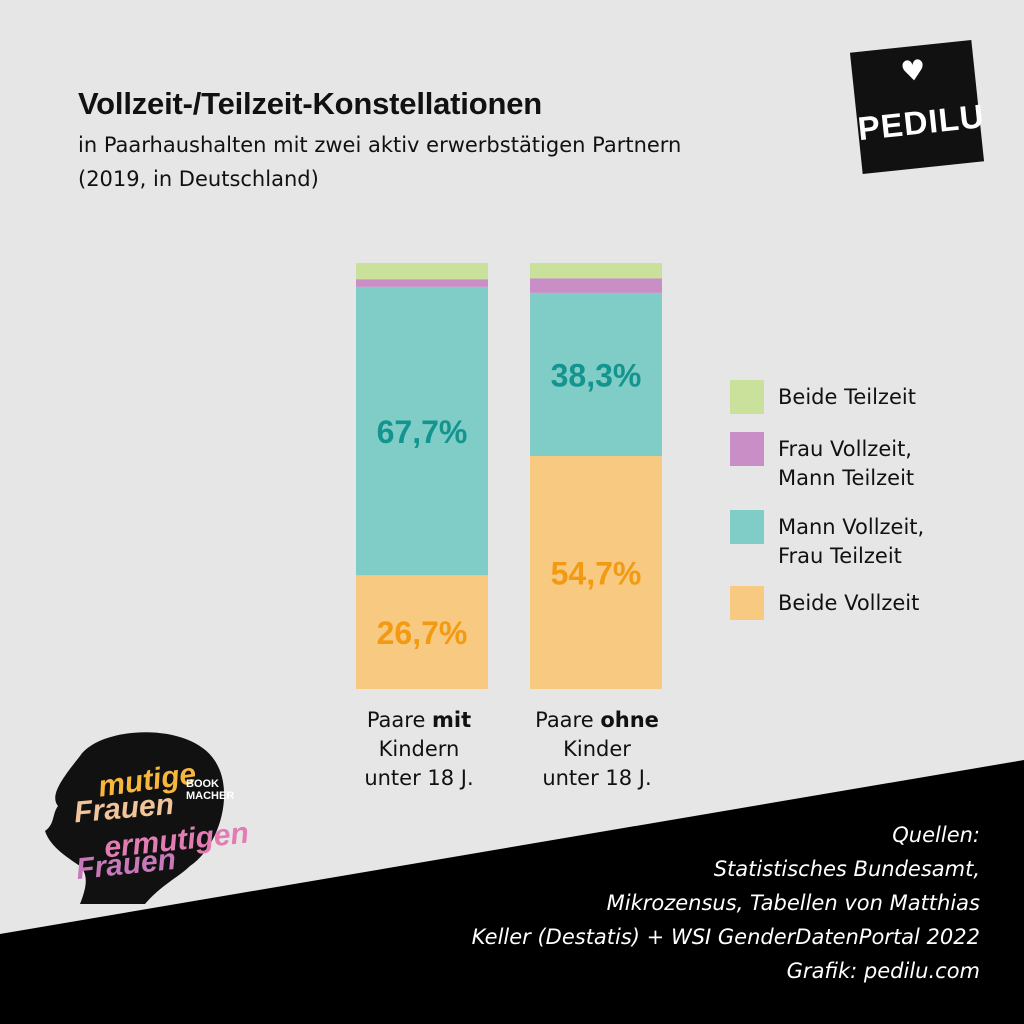  What do you see at coordinates (846, 463) in the screenshot?
I see `legend-label: Frau Vollzeit, Mann Teilzeit` at bounding box center [846, 463].